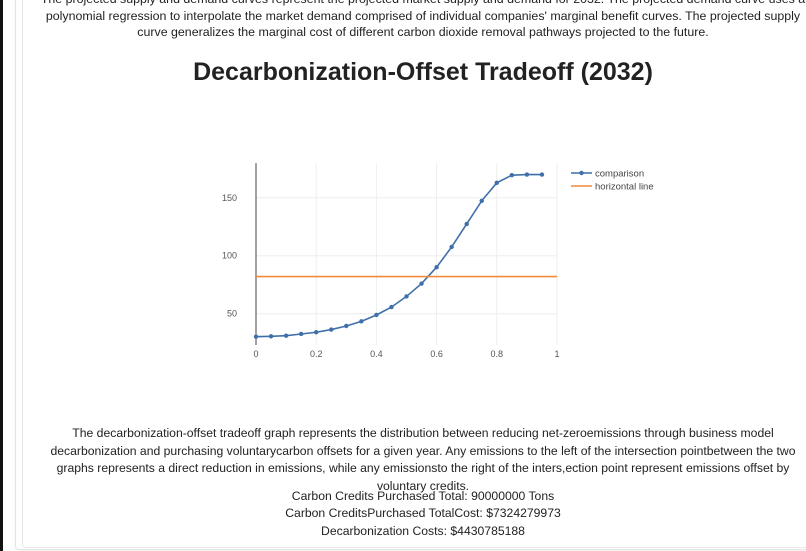  What do you see at coordinates (1, 275) in the screenshot?
I see `window-edge` at bounding box center [1, 275].